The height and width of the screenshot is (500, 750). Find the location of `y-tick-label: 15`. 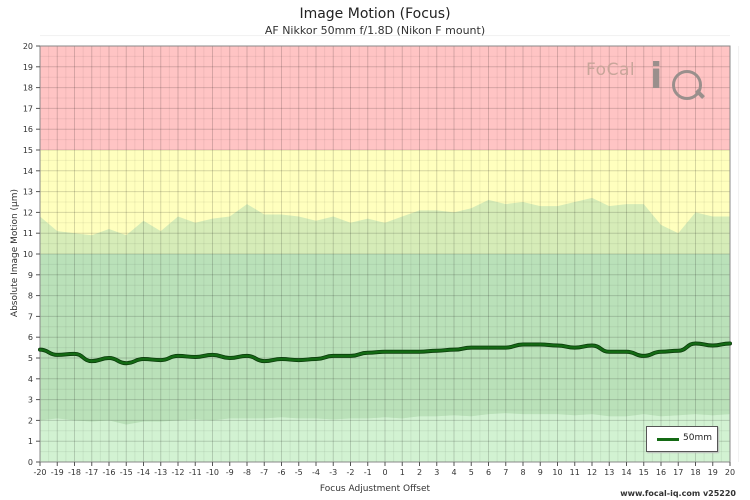

y-tick-label: 15 is located at coordinates (28, 150).